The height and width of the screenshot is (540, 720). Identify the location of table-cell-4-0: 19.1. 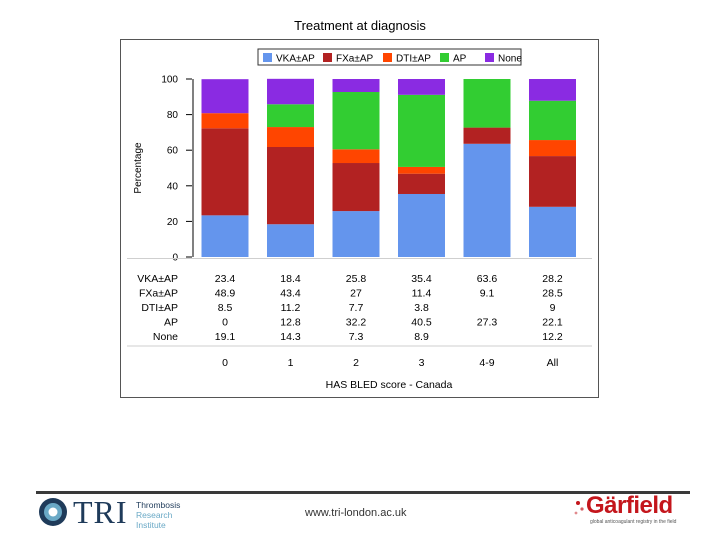
(225, 337).